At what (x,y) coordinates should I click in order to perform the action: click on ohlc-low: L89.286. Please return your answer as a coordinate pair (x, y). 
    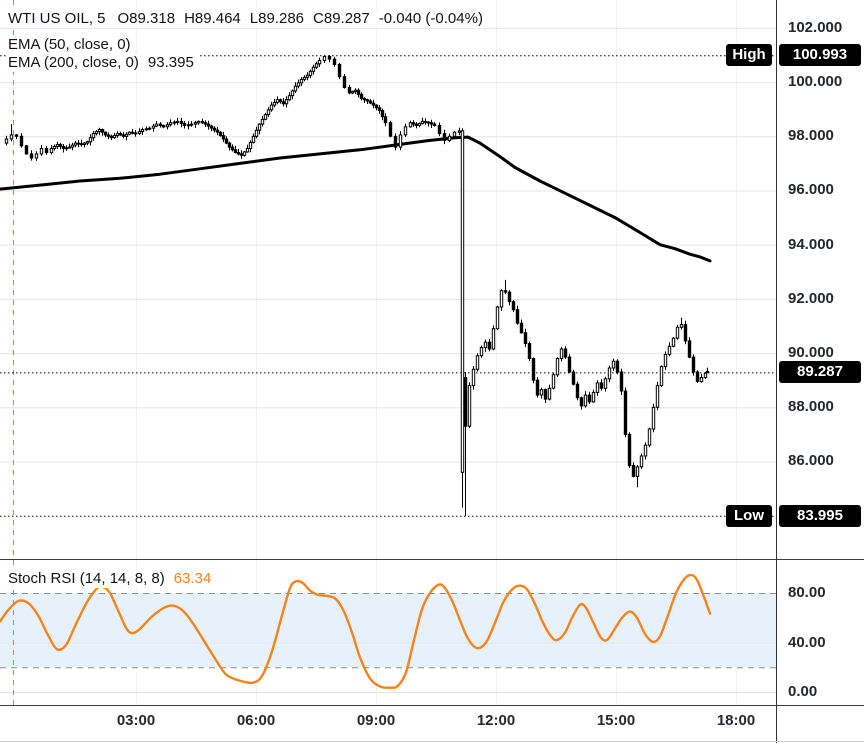
    Looking at the image, I should click on (277, 18).